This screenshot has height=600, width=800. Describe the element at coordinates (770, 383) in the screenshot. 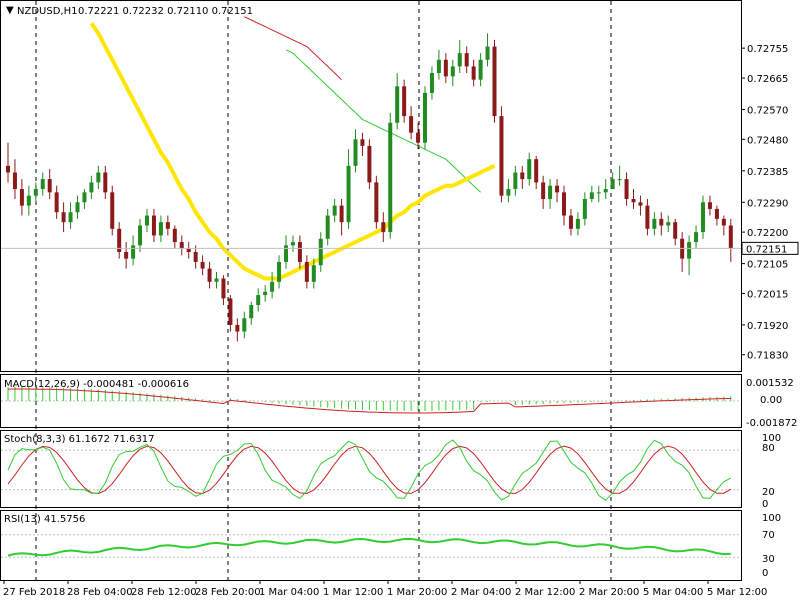

I see `macd-level-max: 0.001532` at that location.